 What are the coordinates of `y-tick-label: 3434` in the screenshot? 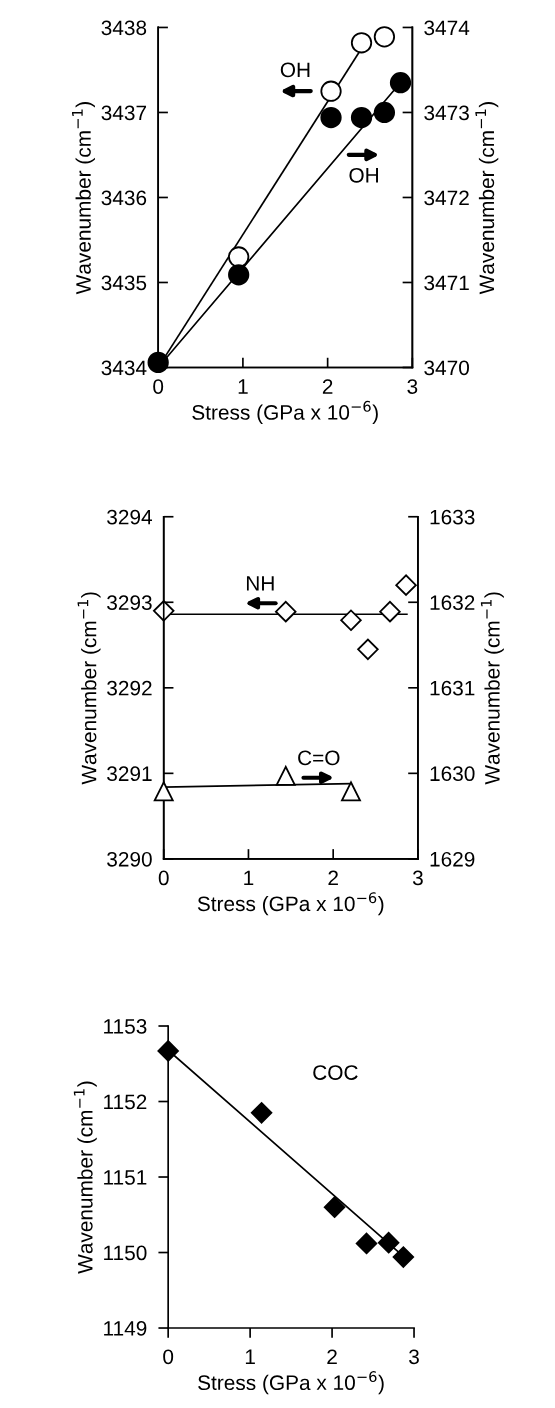 It's located at (124, 368).